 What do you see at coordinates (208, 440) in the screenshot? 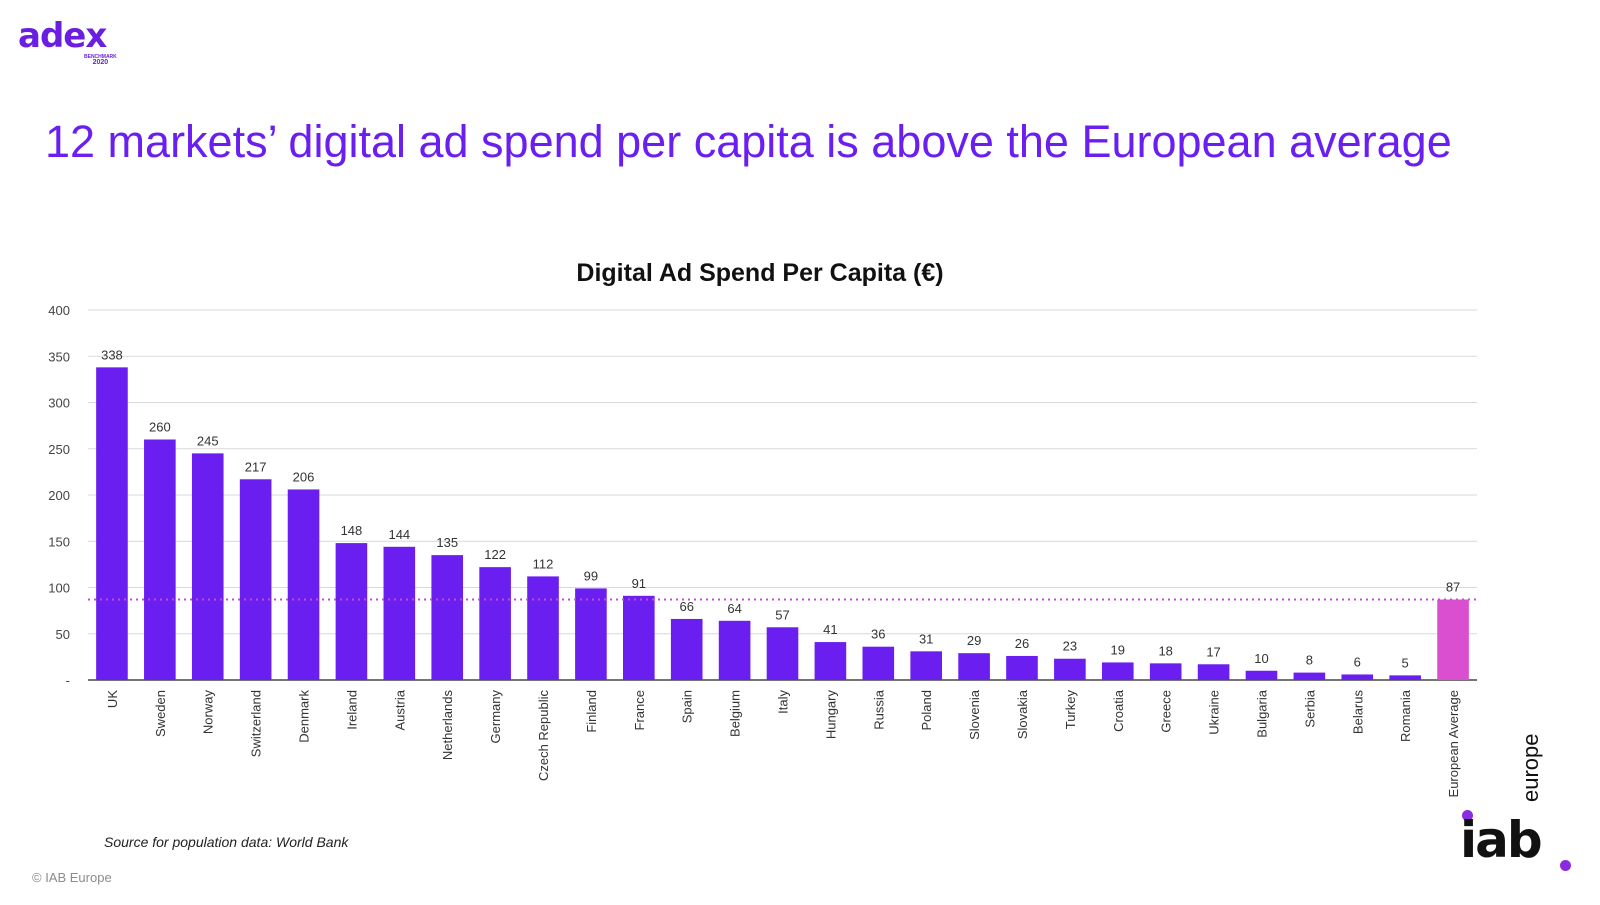
I see `data-label: 245` at bounding box center [208, 440].